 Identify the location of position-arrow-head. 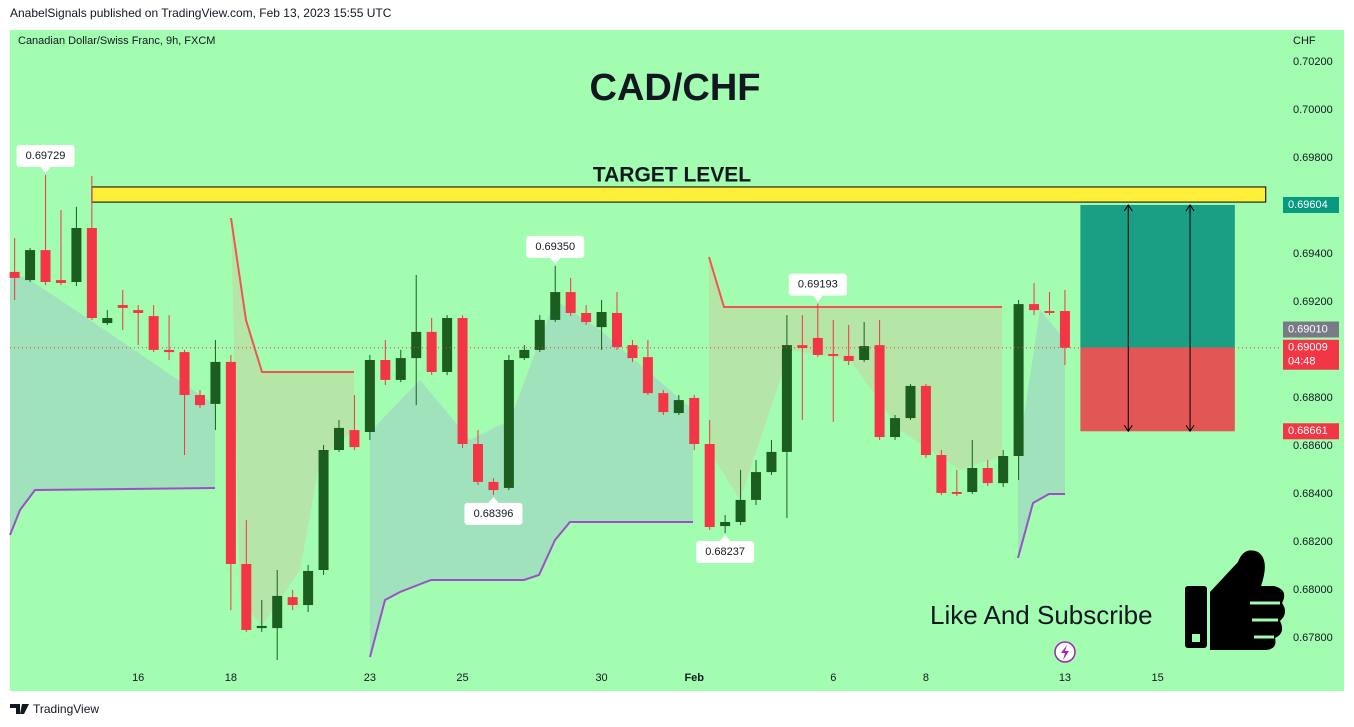
(1190, 318).